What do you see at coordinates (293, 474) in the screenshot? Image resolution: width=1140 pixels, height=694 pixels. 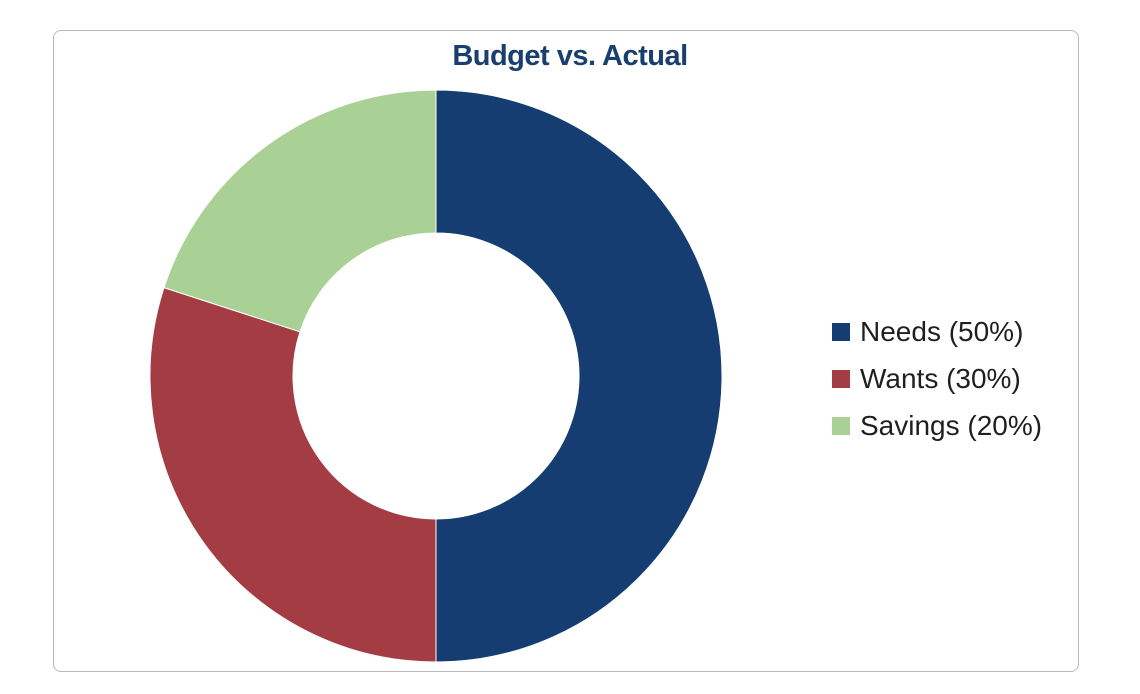 I see `slice-wants` at bounding box center [293, 474].